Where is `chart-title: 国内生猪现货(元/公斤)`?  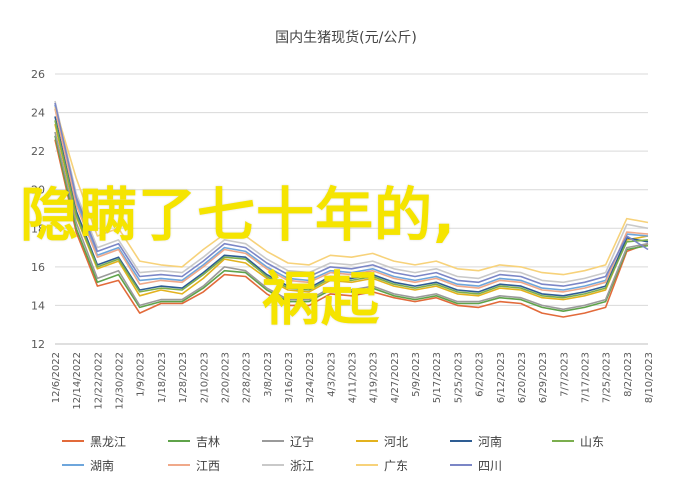 chart-title: 国内生猪现货(元/公斤) is located at coordinates (346, 37).